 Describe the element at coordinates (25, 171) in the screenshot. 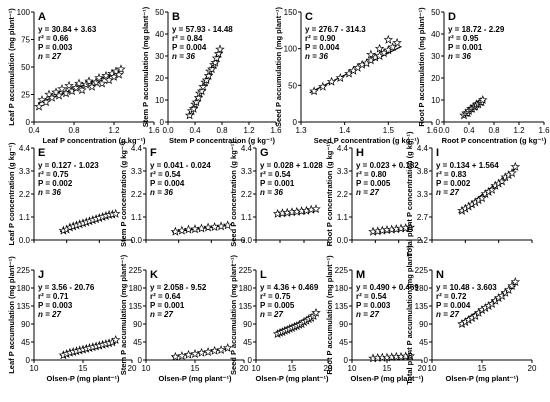

I see `y-tick-label: 3.3` at that location.